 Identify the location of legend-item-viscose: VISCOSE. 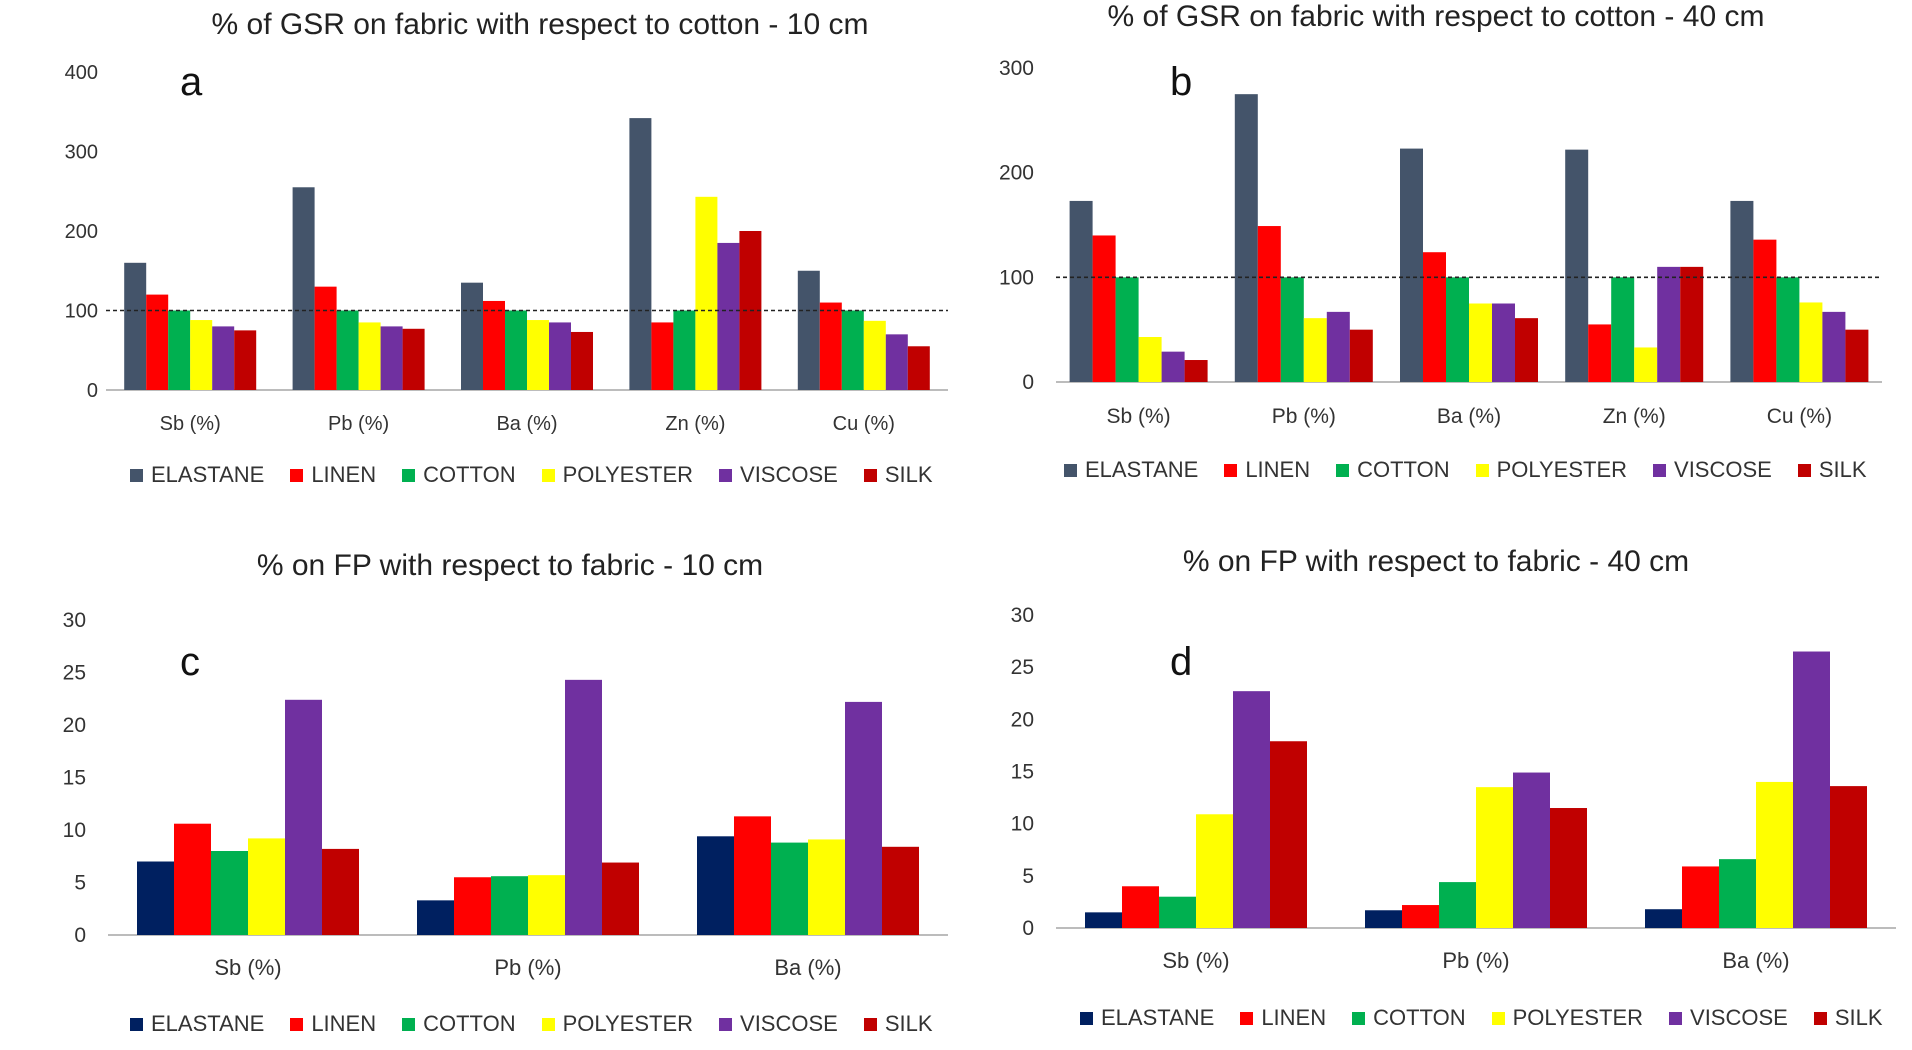
(1728, 1018).